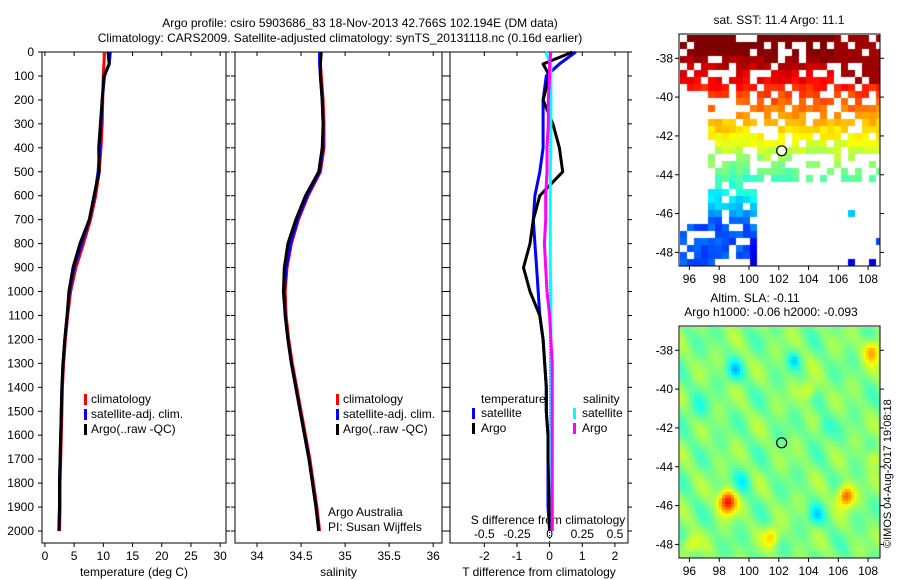 The image size is (900, 580). I want to click on argo-location-marker, so click(782, 151).